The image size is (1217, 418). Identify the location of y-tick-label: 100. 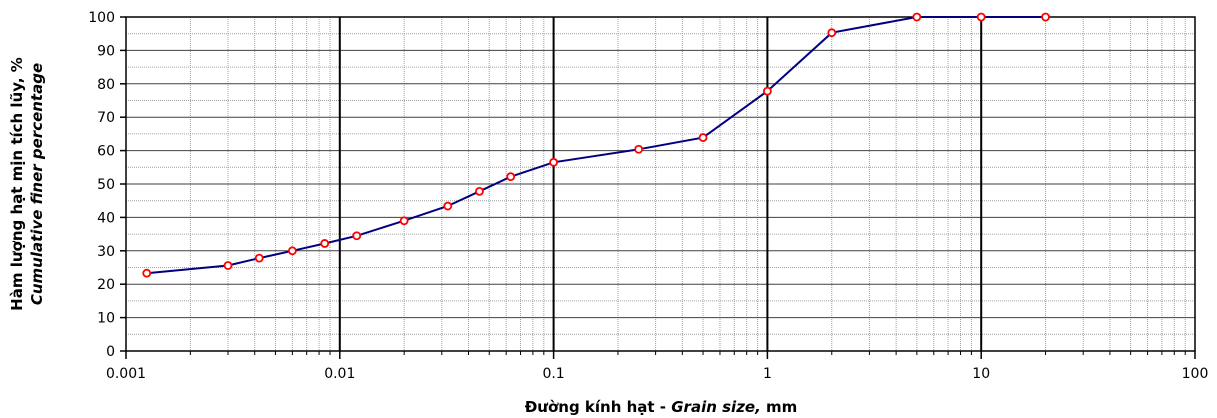
(101, 18).